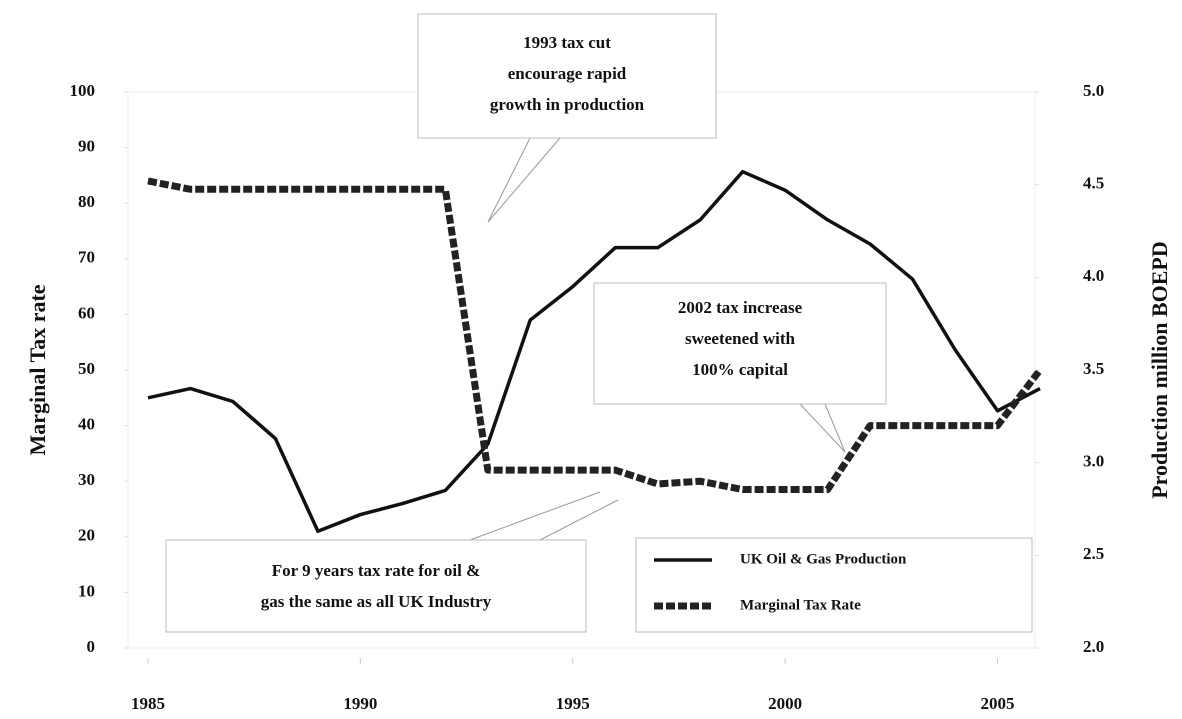 The height and width of the screenshot is (719, 1182). I want to click on annotation-text: For 9 years tax rate for oil &, so click(376, 570).